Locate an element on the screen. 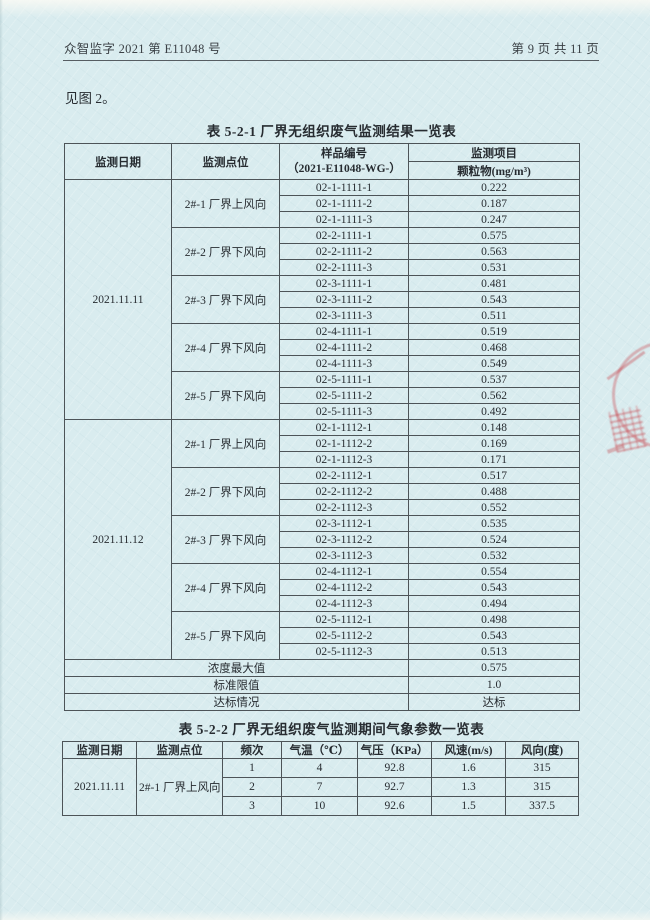 Image resolution: width=650 pixels, height=920 pixels. value-cell: 0.492 is located at coordinates (494, 411).